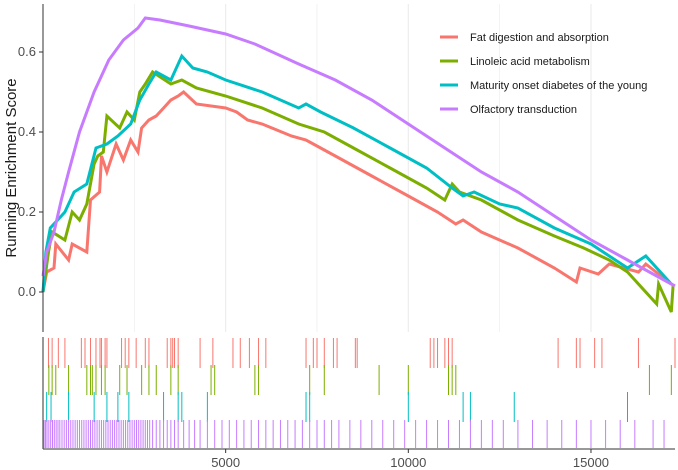  I want to click on y-tick-label: 0.6, so click(27, 51).